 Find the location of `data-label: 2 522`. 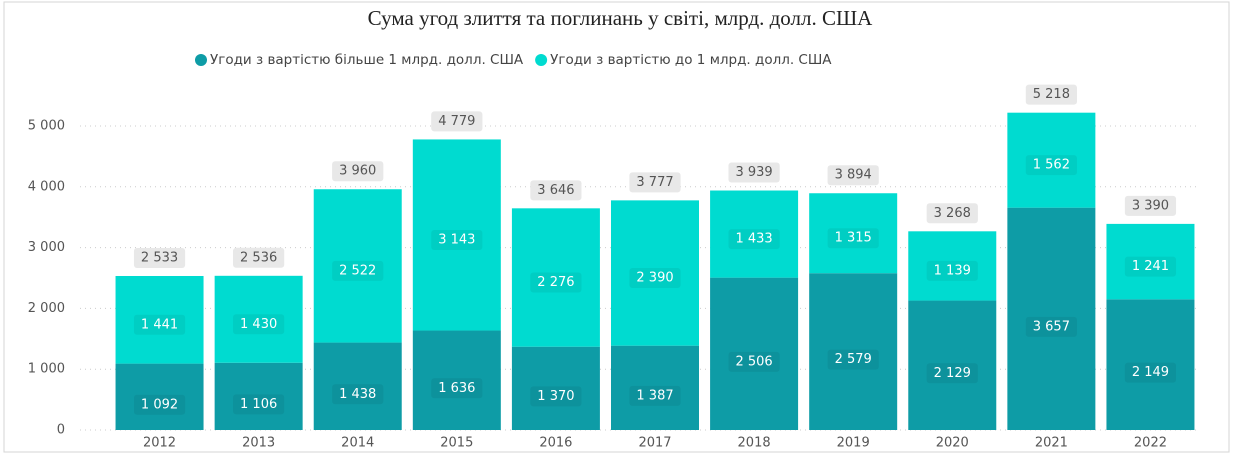

data-label: 2 522 is located at coordinates (357, 270).